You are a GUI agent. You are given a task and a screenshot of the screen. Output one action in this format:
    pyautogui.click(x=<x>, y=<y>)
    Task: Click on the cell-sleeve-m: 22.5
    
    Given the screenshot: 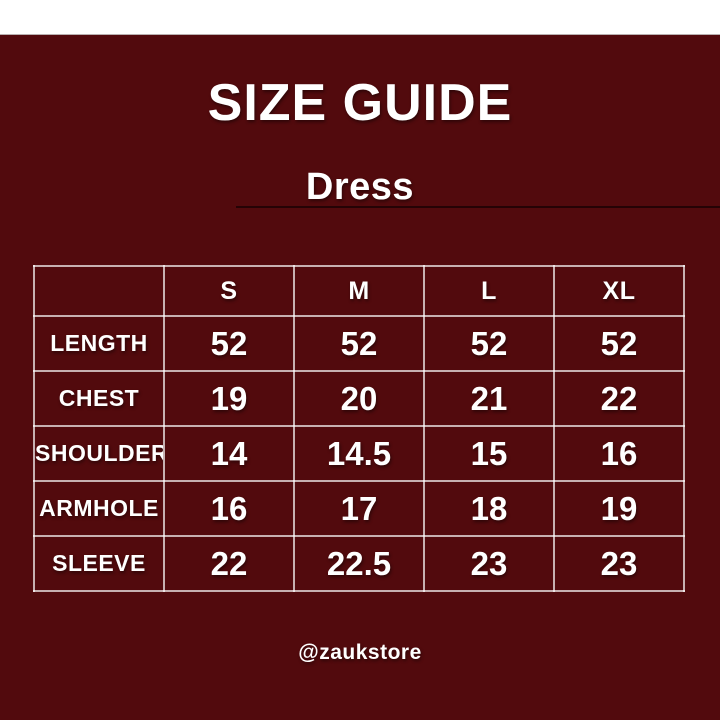 What is the action you would take?
    pyautogui.click(x=359, y=563)
    